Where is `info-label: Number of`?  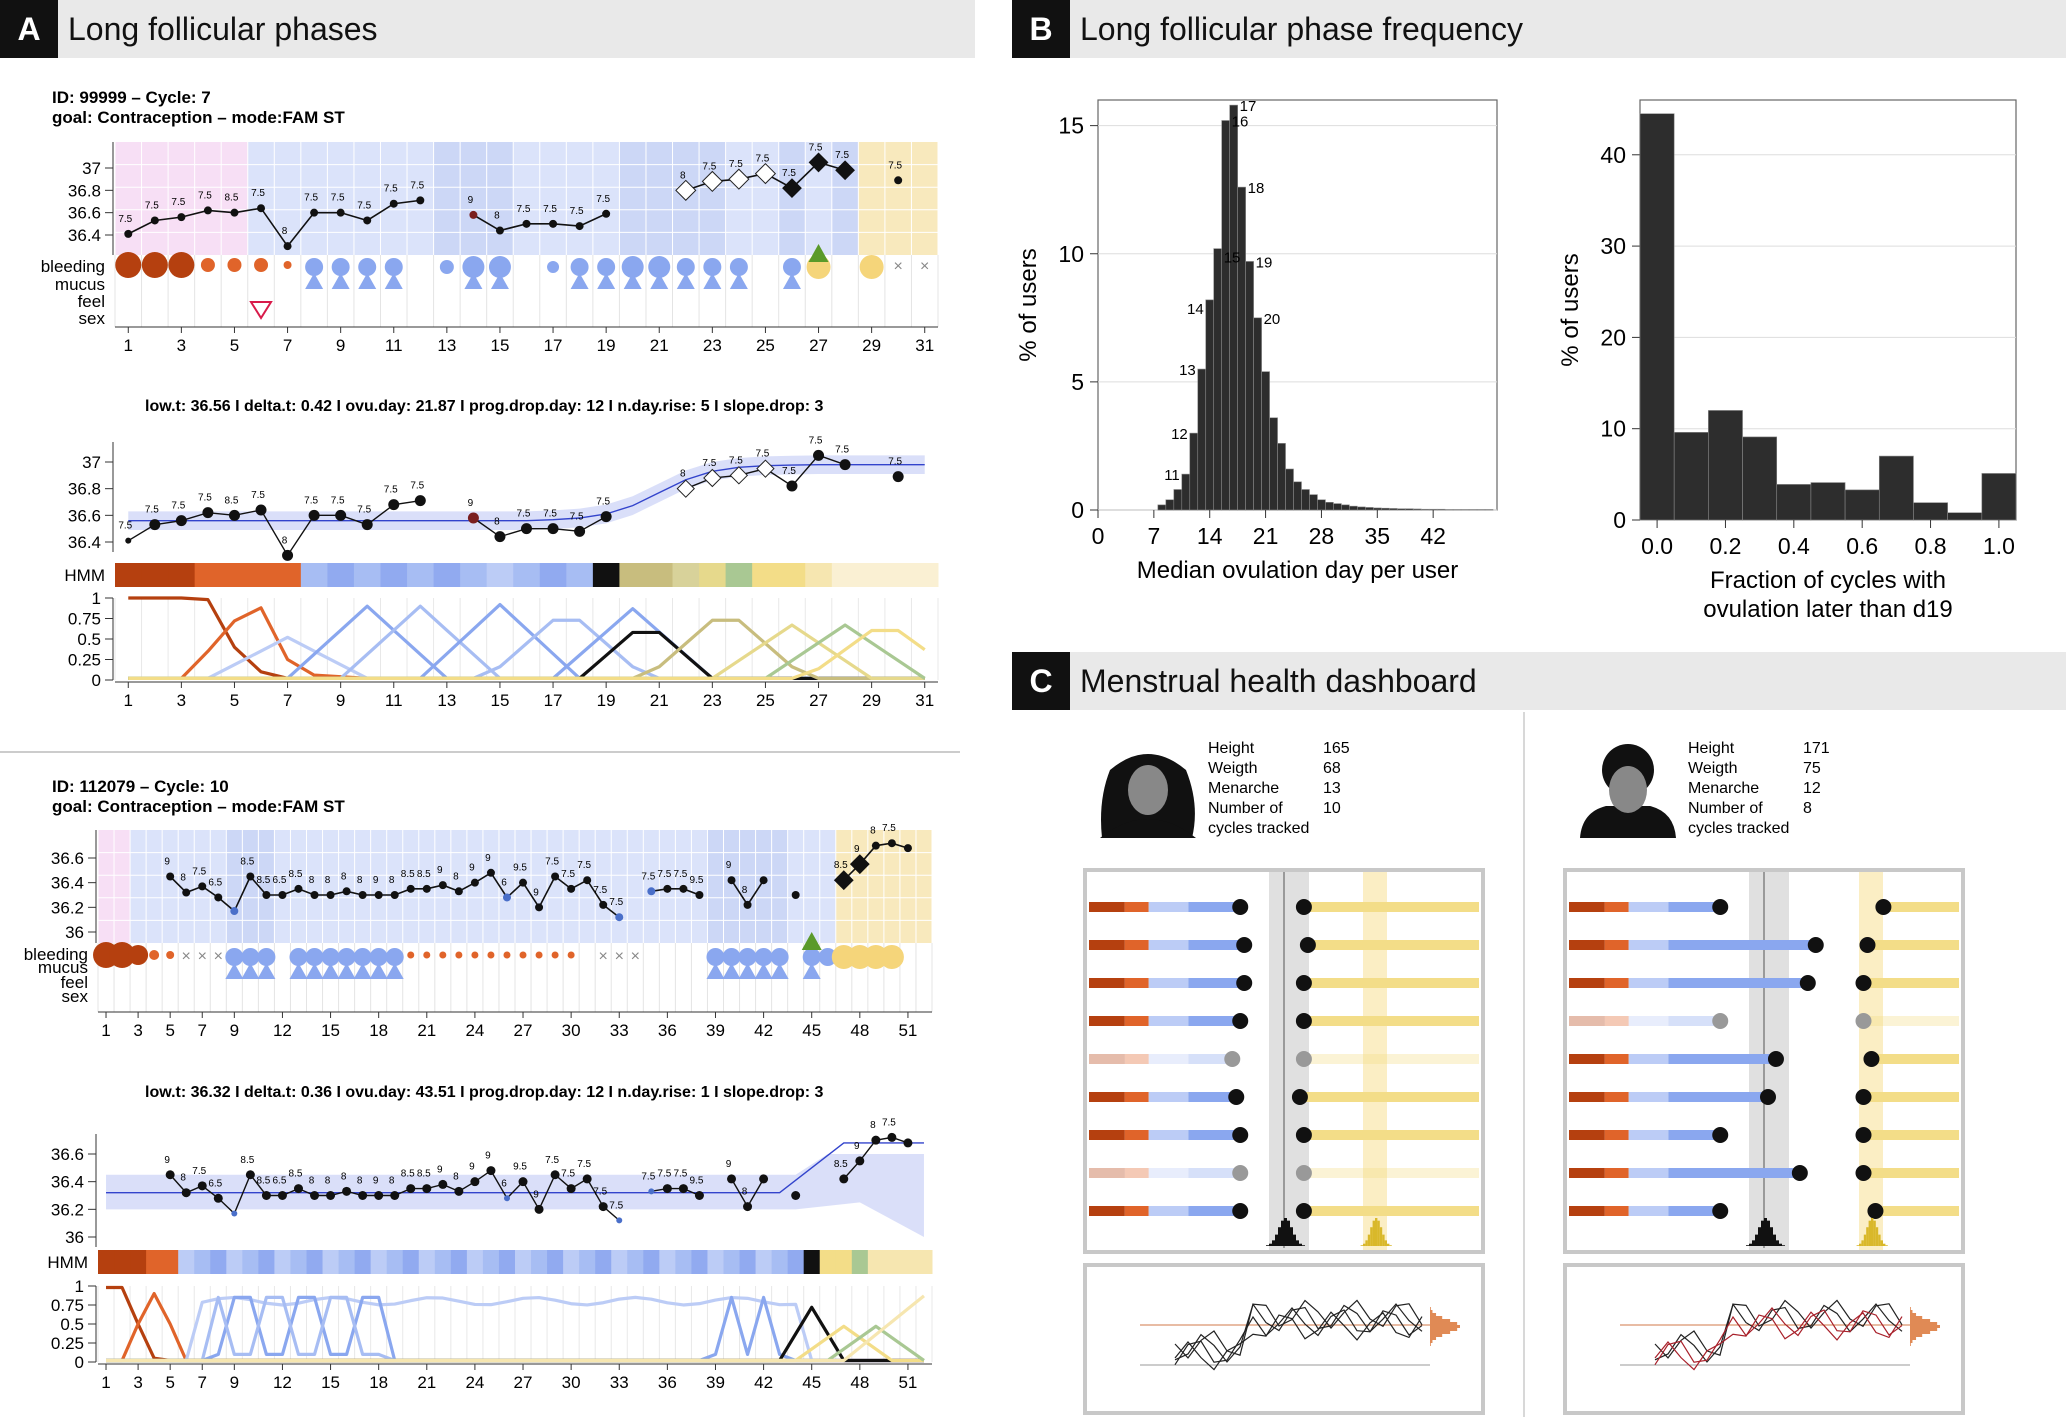
info-label: Number of is located at coordinates (1245, 808).